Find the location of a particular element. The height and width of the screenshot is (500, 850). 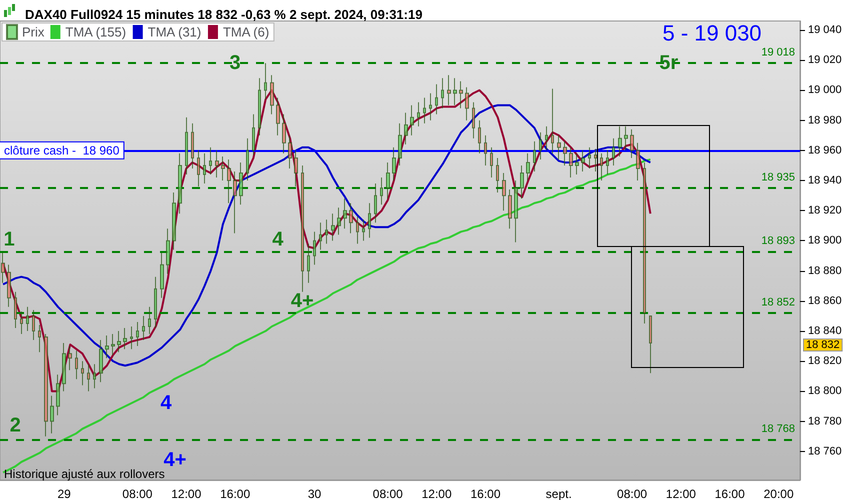

chart-title: DAX40 Full0924 15 minutes 18 832 -0,63 % 2 sept. 2024, 09:31:19 is located at coordinates (223, 14).